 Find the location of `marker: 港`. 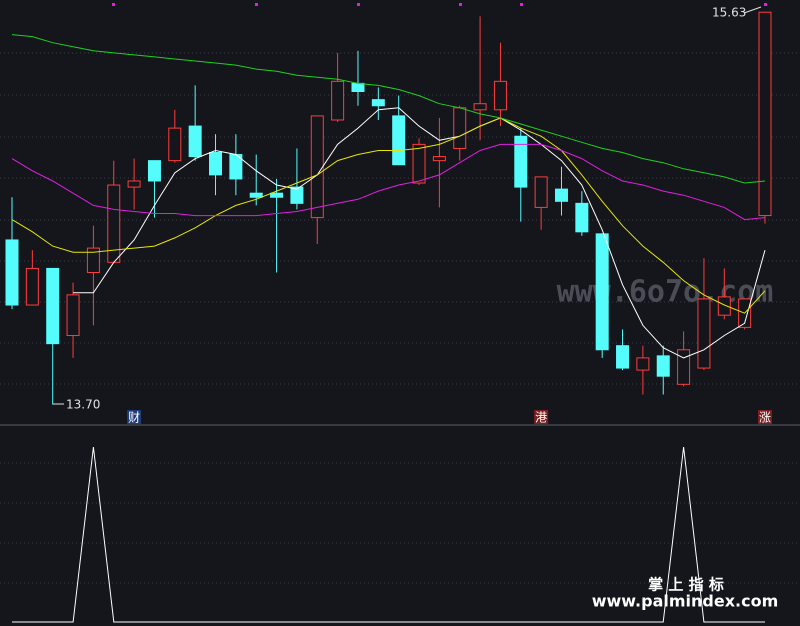

marker: 港 is located at coordinates (541, 418).